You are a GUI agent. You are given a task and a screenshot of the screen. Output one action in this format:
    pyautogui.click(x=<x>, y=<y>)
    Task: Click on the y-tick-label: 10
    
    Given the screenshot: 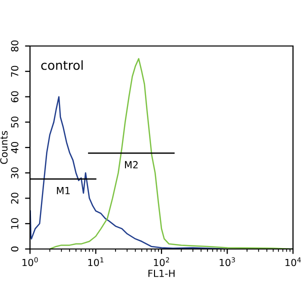 What is the action you would take?
    pyautogui.click(x=14, y=223)
    